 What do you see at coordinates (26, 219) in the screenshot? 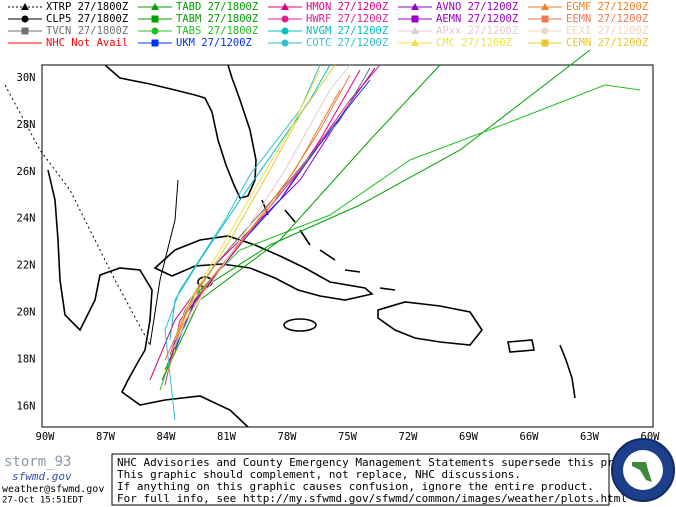
I see `latitude-label: 24N` at bounding box center [26, 219].